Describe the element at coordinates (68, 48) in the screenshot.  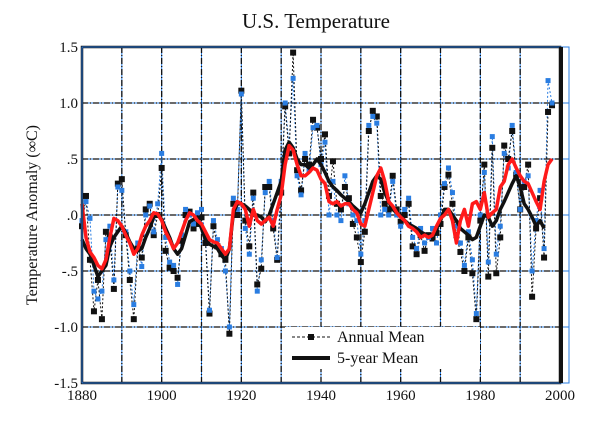
I see `y-tick-label: 1.5` at that location.